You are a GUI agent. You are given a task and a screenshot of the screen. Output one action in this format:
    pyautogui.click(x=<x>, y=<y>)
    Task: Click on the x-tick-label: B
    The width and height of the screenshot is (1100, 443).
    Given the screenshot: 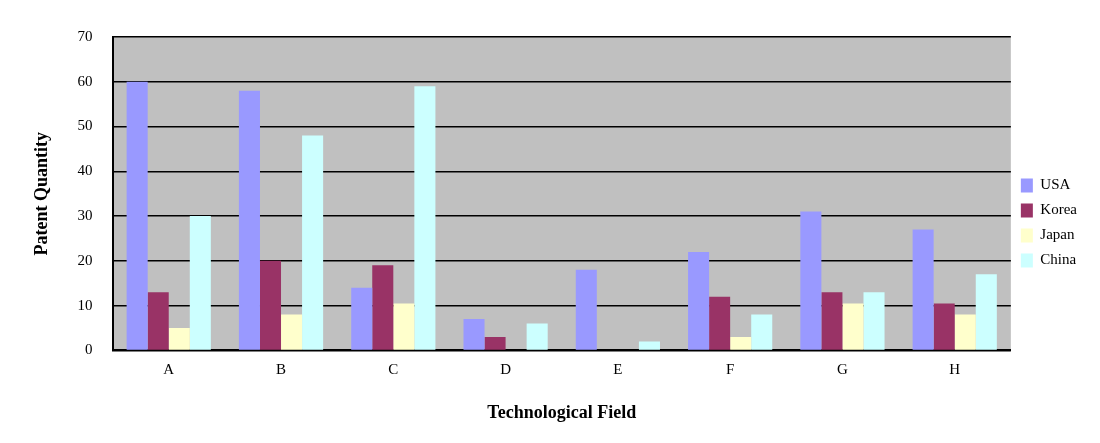 What is the action you would take?
    pyautogui.click(x=281, y=369)
    